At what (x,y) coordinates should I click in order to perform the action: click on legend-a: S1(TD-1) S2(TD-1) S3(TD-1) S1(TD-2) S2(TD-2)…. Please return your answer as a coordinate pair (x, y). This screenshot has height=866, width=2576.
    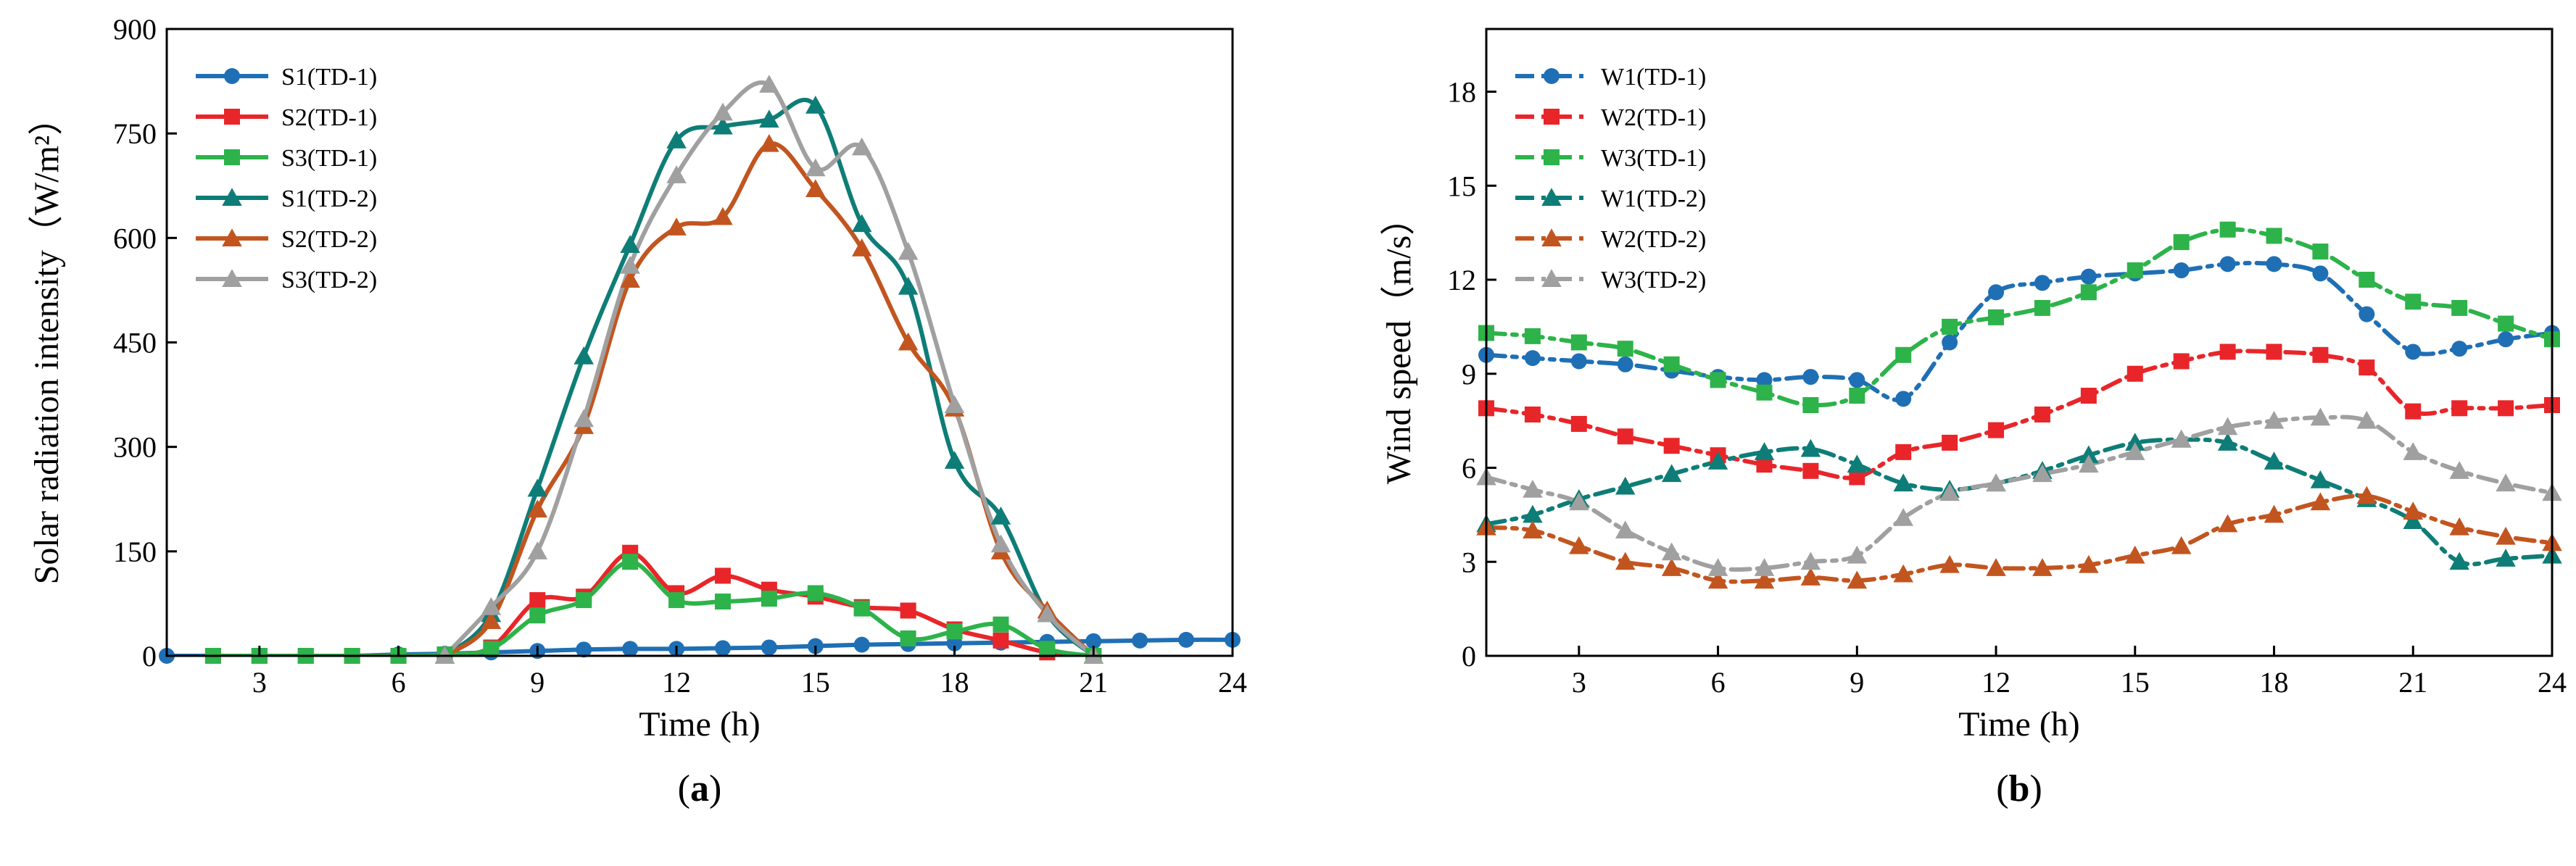
    Looking at the image, I should click on (287, 178).